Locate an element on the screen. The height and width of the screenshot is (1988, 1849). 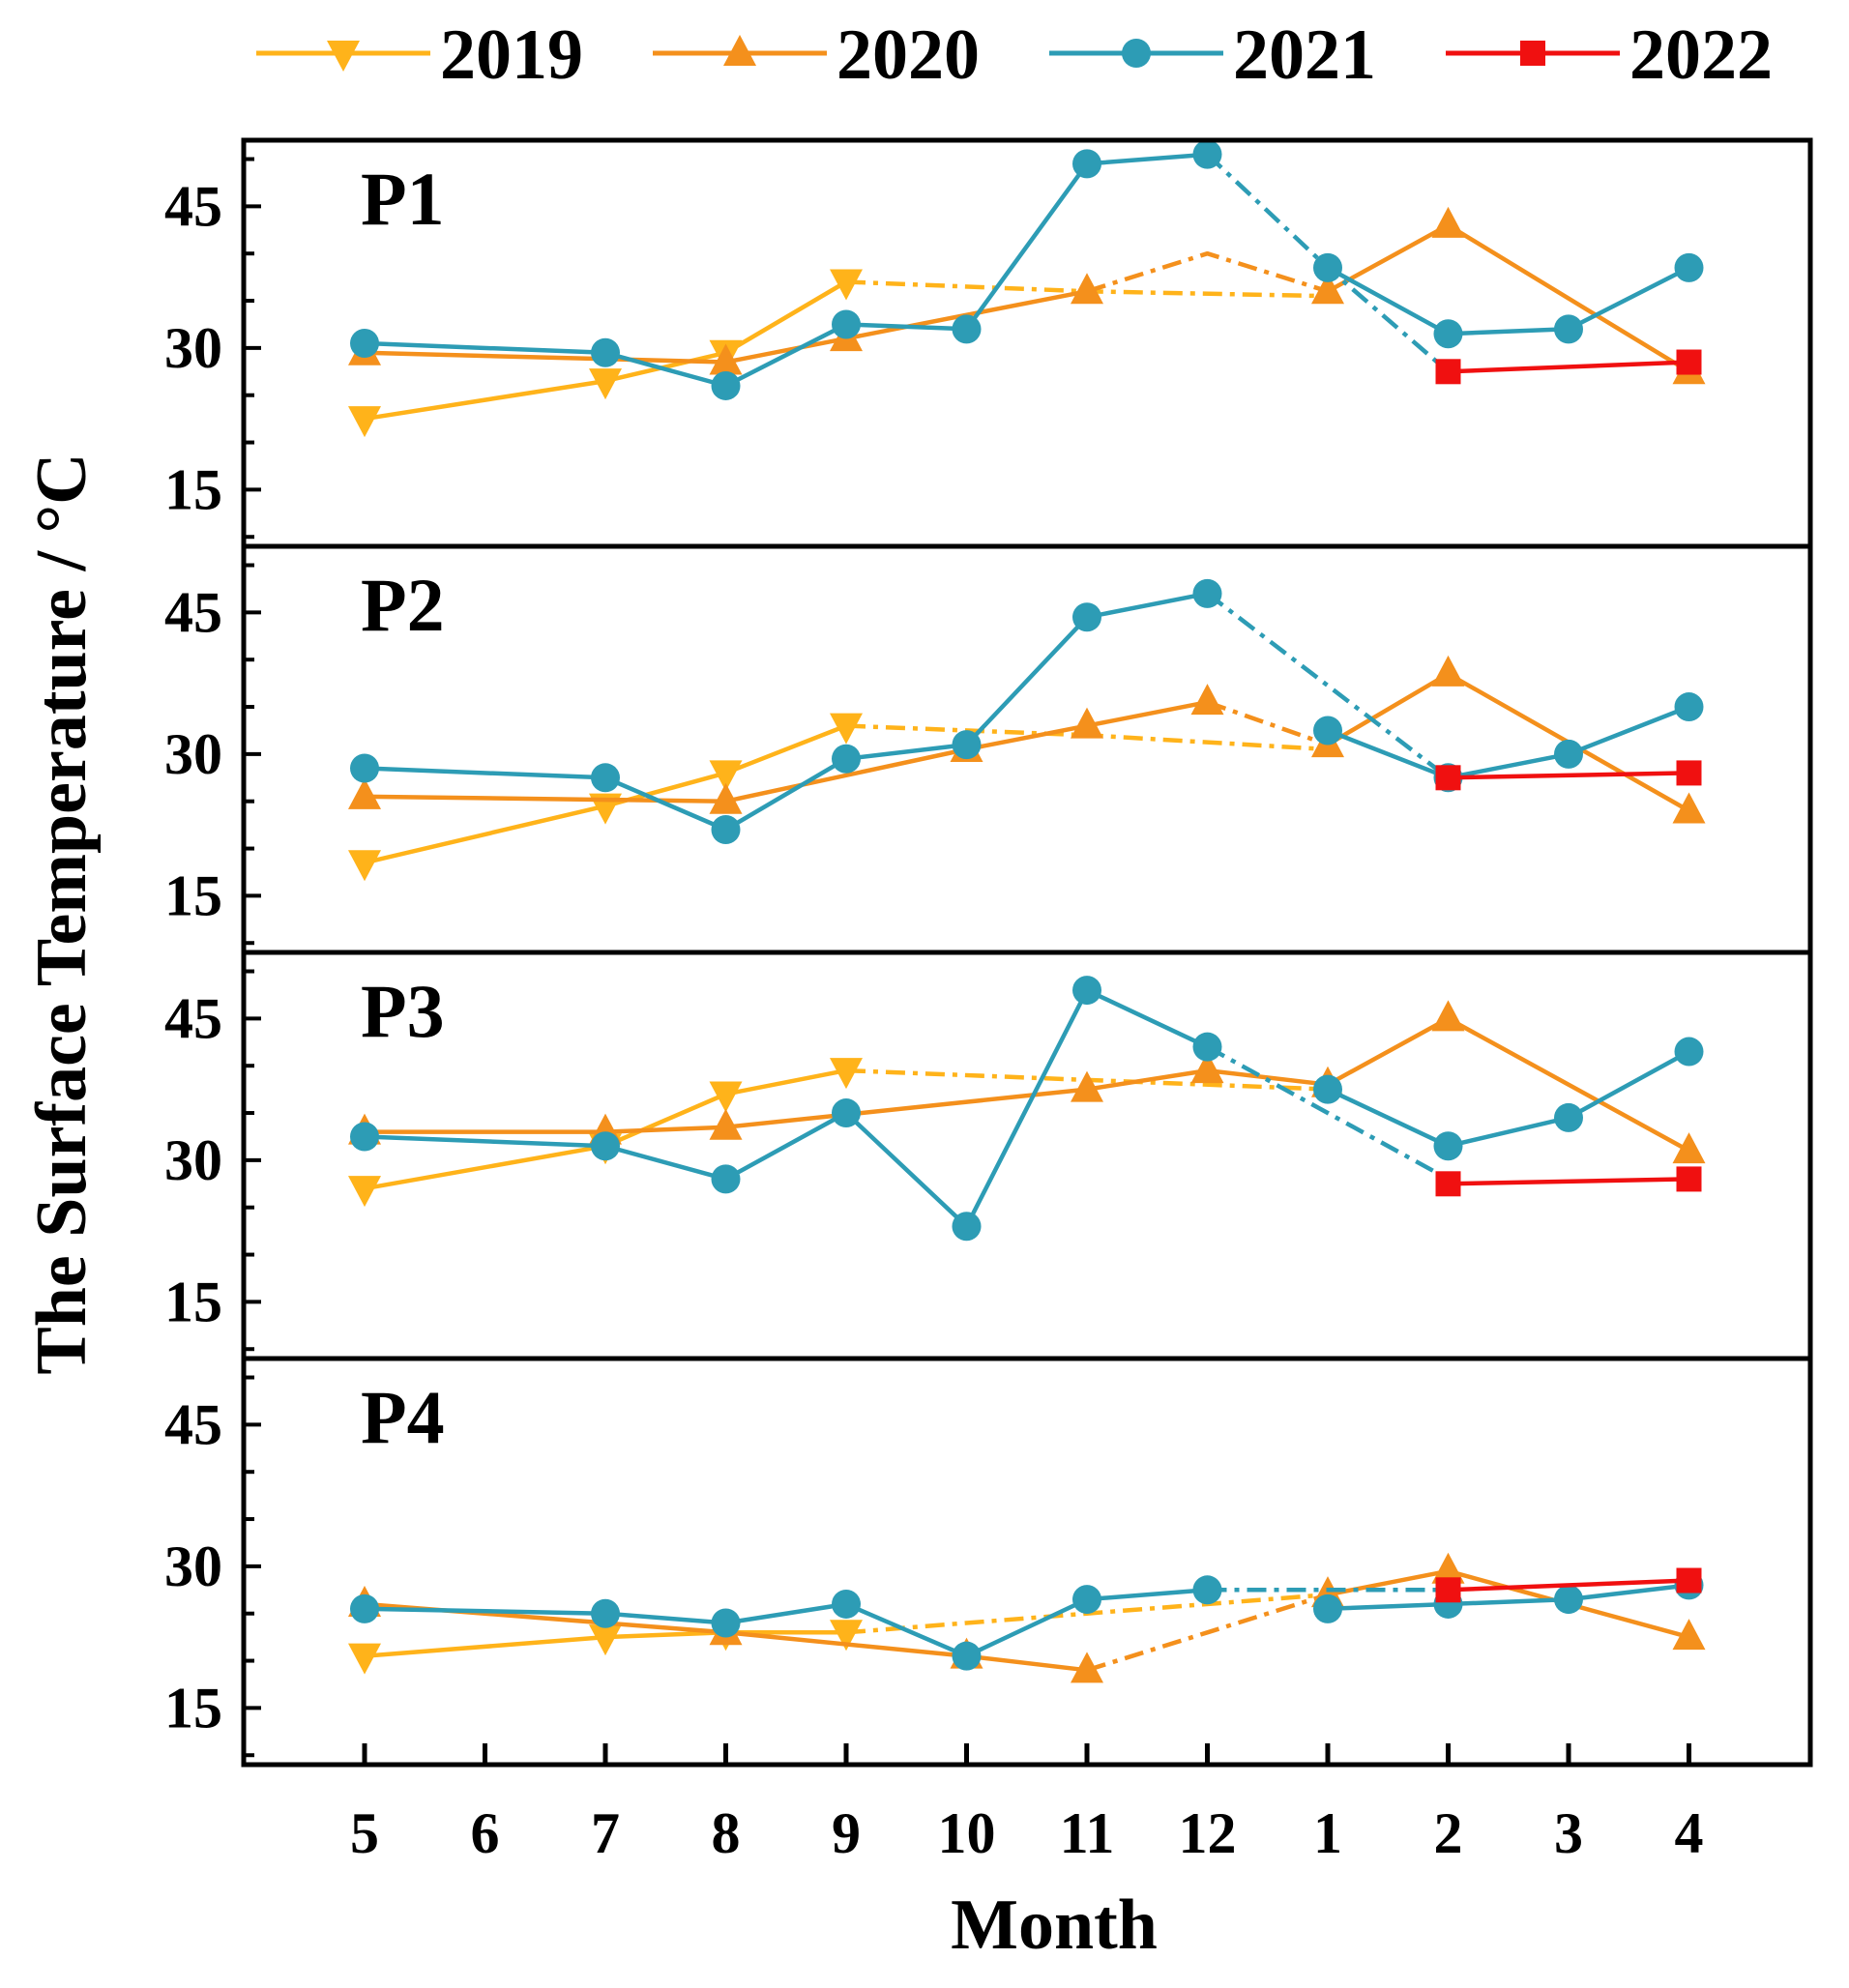
legend-entry-2022: 2022 is located at coordinates (1610, 55).